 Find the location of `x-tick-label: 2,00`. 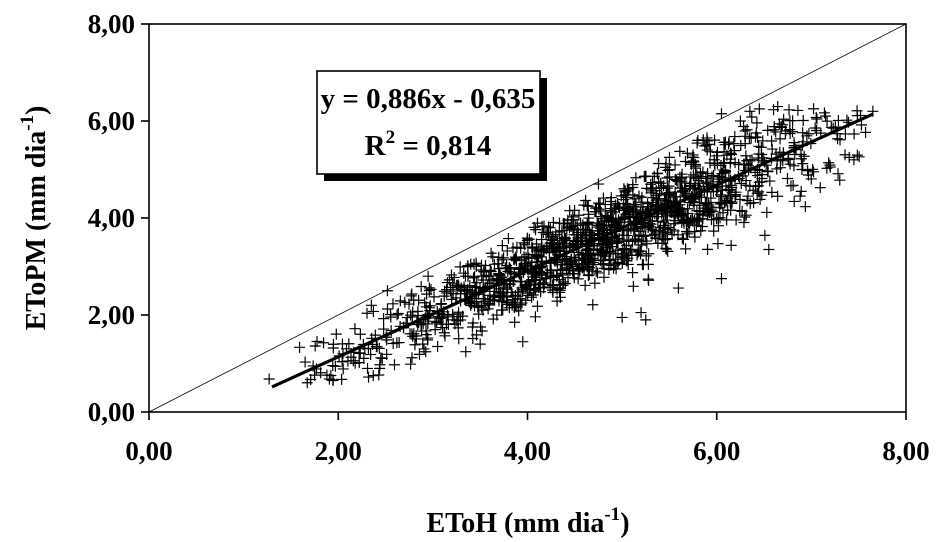

x-tick-label: 2,00 is located at coordinates (338, 451).